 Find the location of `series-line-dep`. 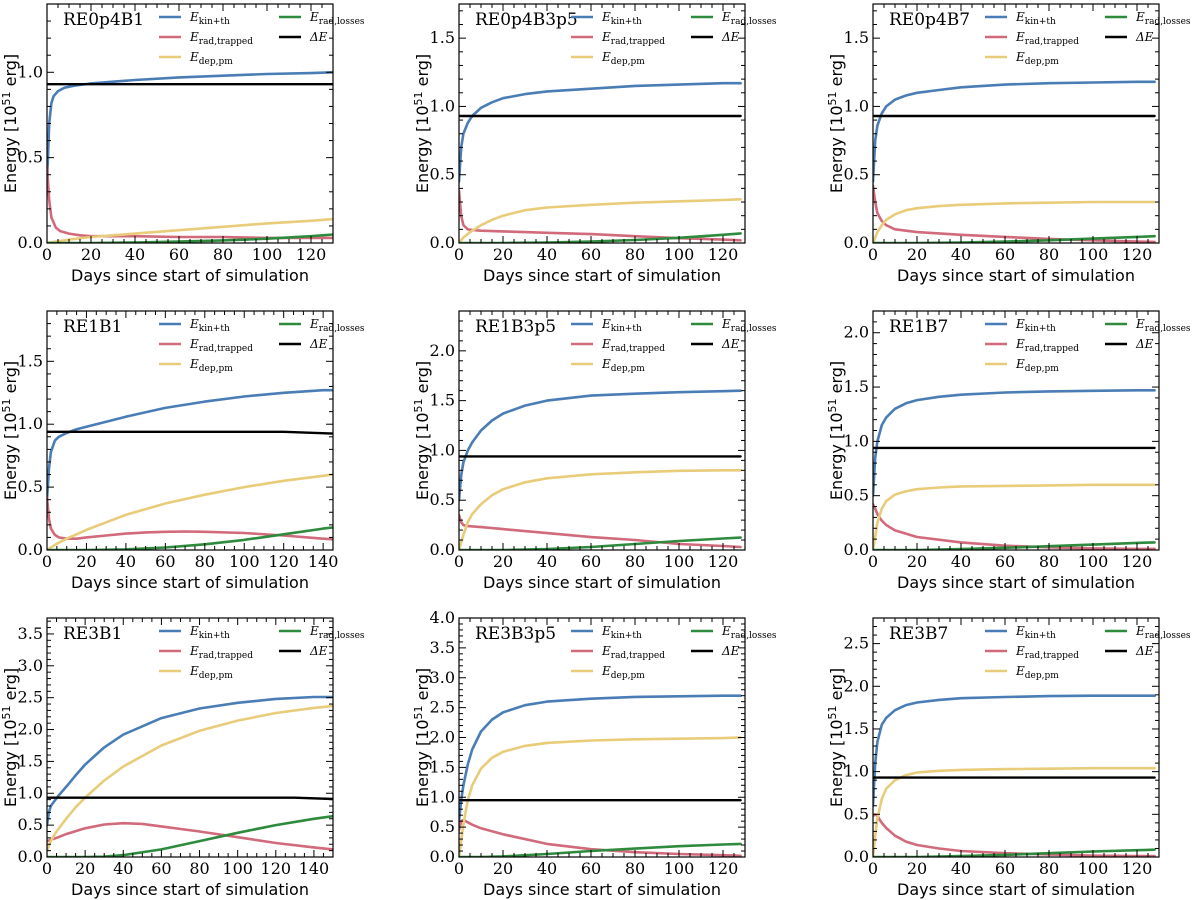

series-line-dep is located at coordinates (1014, 516).